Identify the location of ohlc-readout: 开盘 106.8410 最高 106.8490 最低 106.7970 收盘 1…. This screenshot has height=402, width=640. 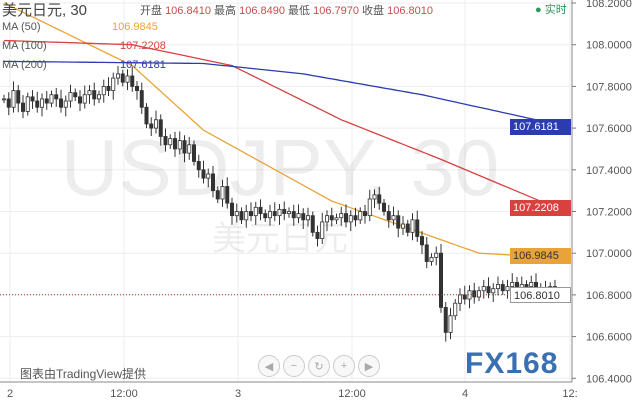
(286, 11).